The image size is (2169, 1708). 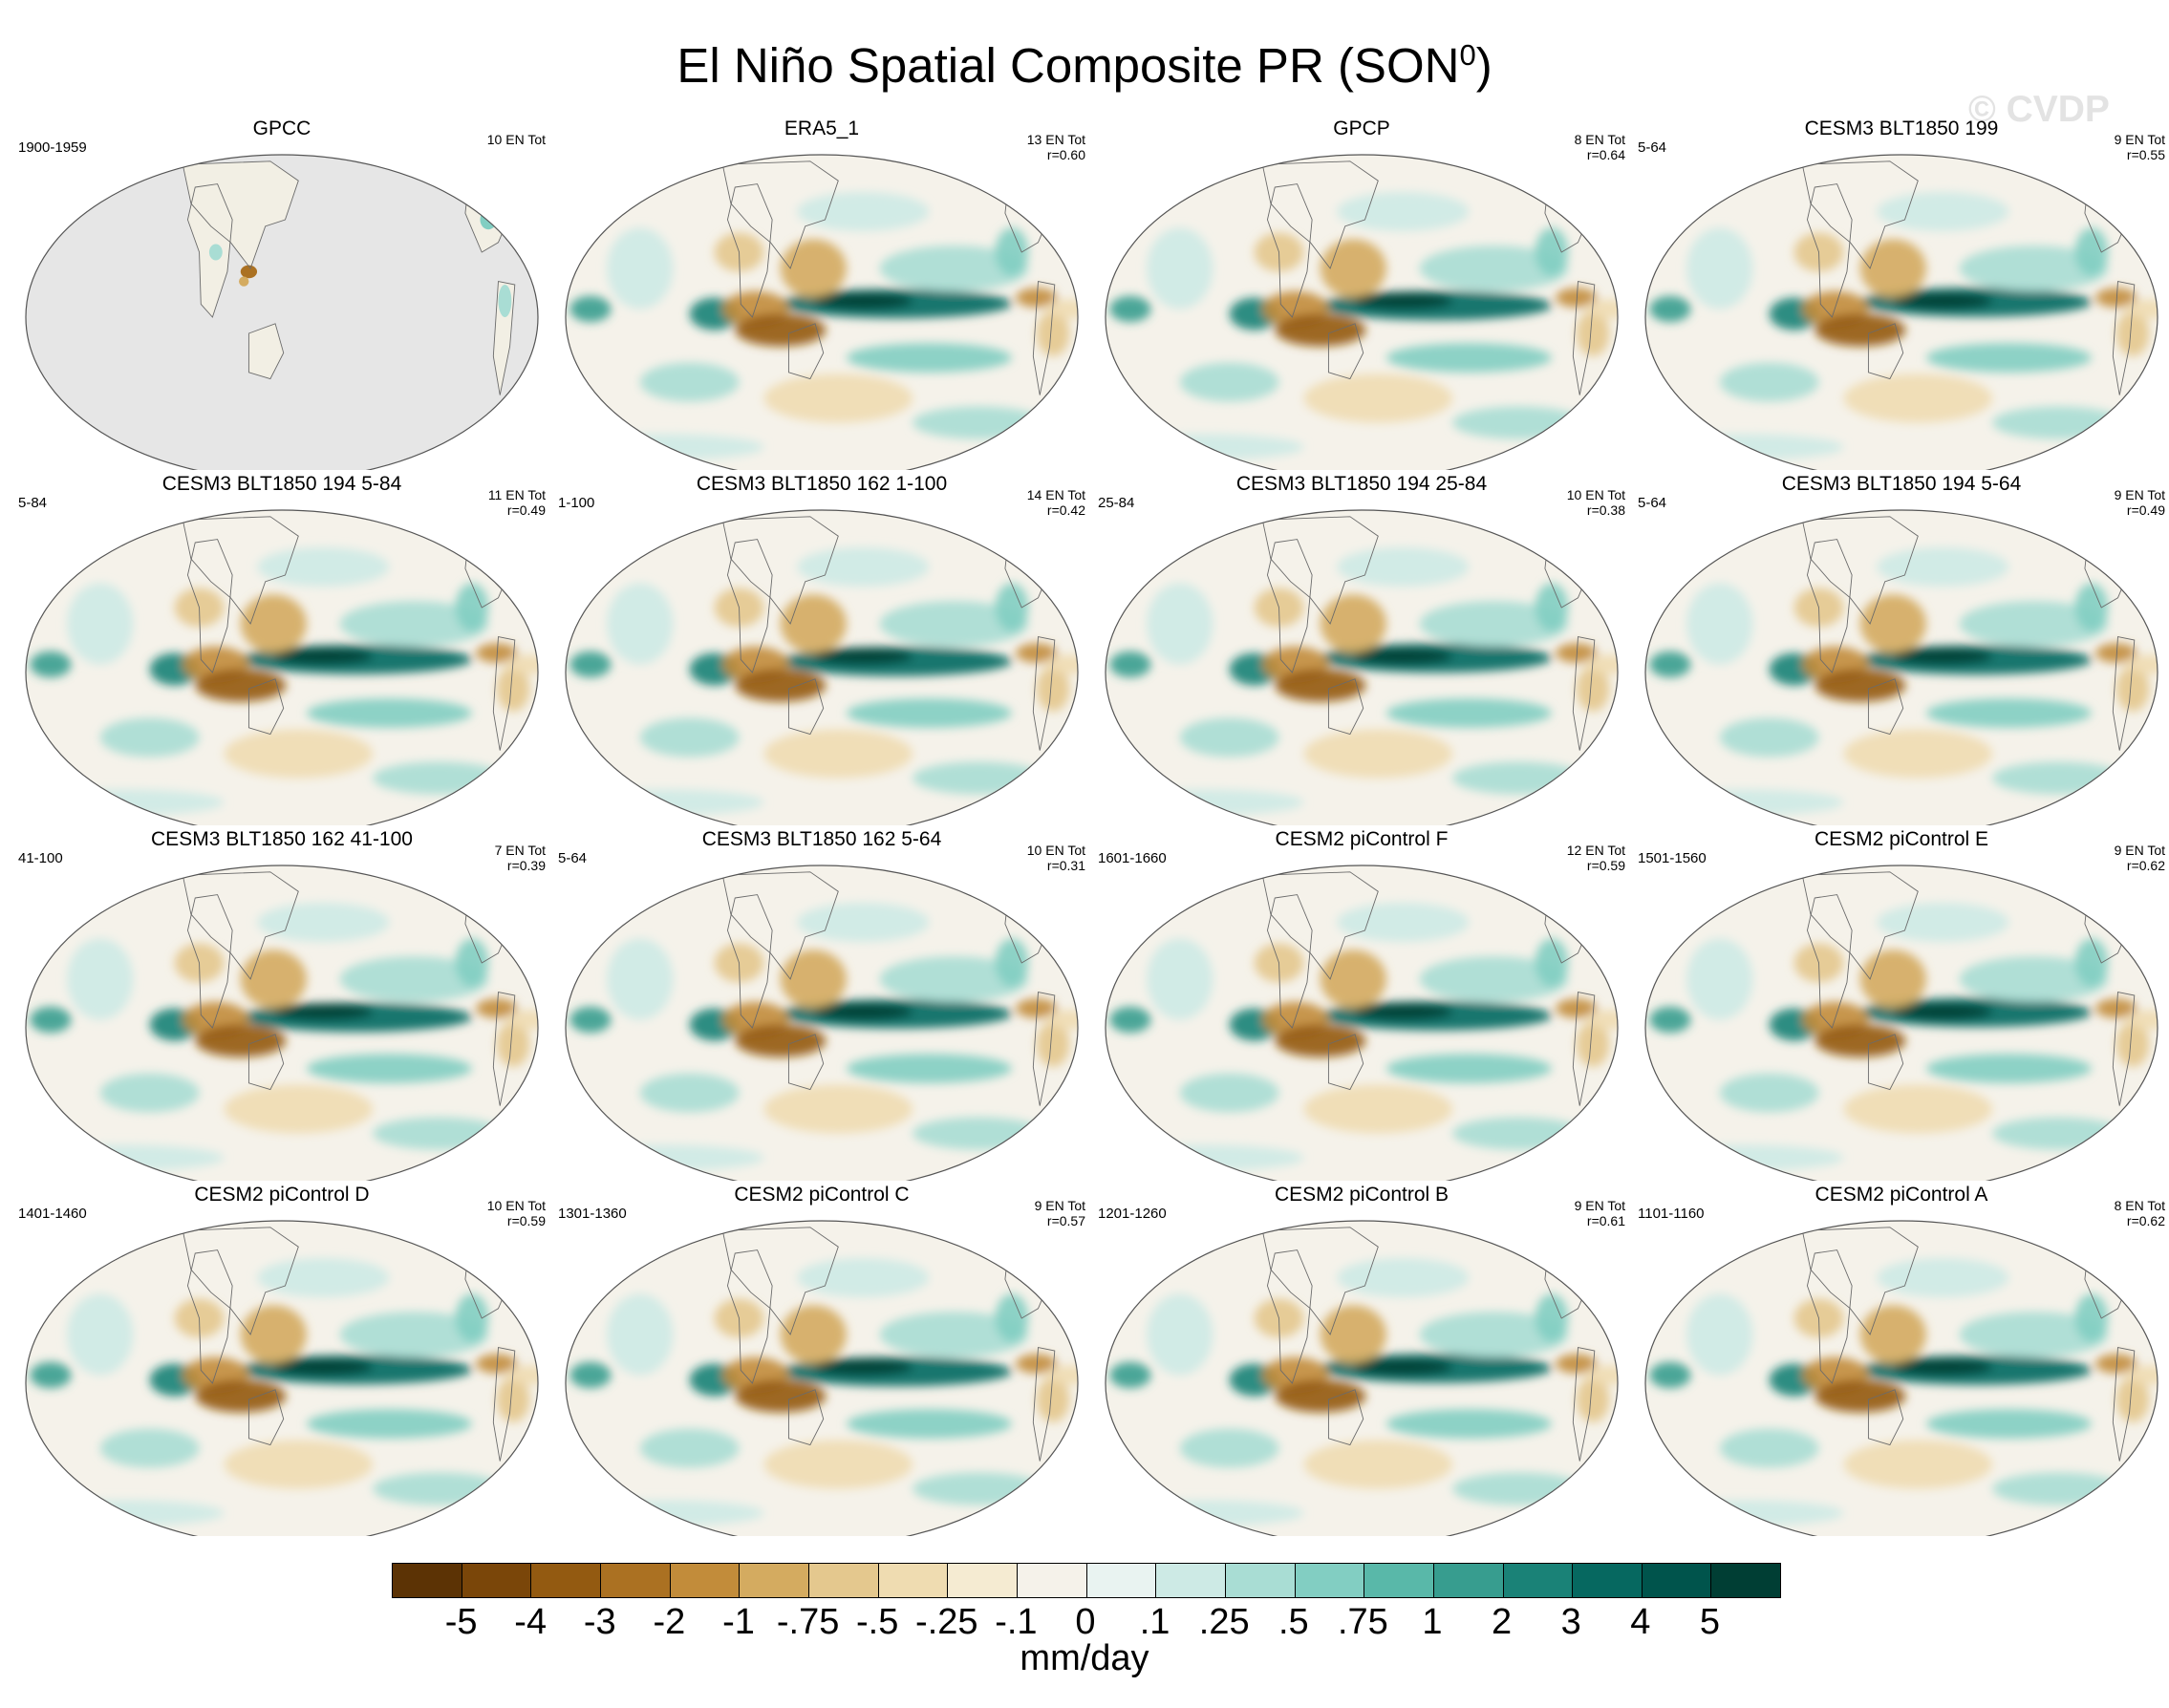 What do you see at coordinates (526, 510) in the screenshot?
I see `panel-pattern-correlation: r=0.49` at bounding box center [526, 510].